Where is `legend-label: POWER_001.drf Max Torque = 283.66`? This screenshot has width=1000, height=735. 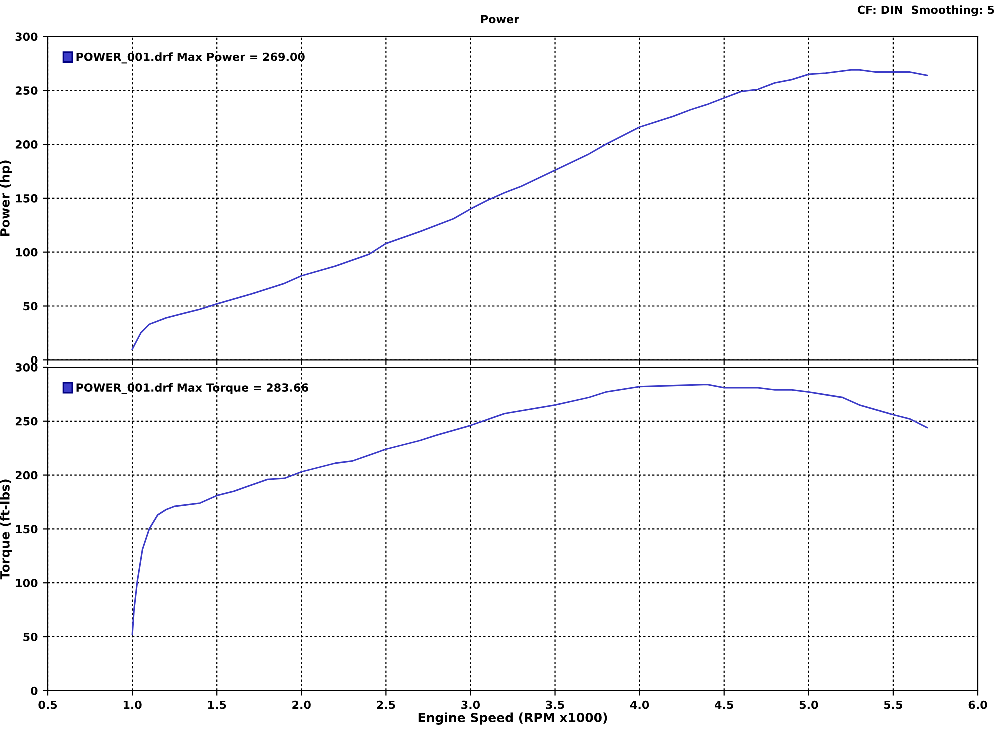 legend-label: POWER_001.drf Max Torque = 283.66 is located at coordinates (192, 388).